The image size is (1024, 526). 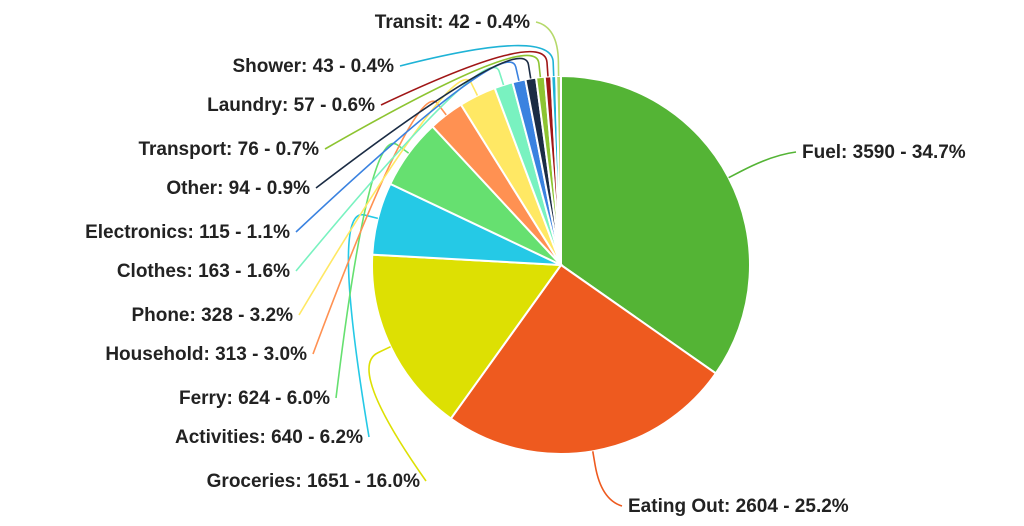 I want to click on slice-label-transit: Transit: 42 - 0.4%, so click(x=452, y=22).